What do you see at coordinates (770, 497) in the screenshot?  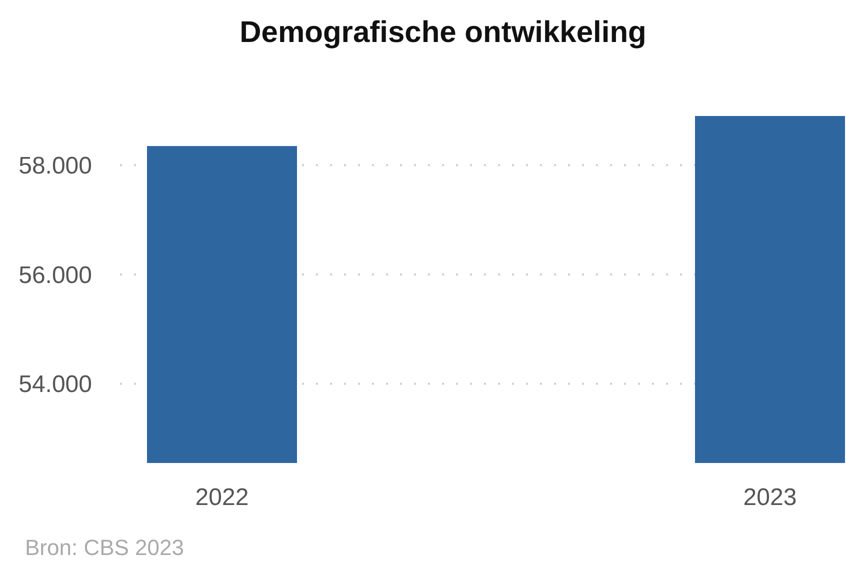 I see `x-tick-label: 2023` at bounding box center [770, 497].